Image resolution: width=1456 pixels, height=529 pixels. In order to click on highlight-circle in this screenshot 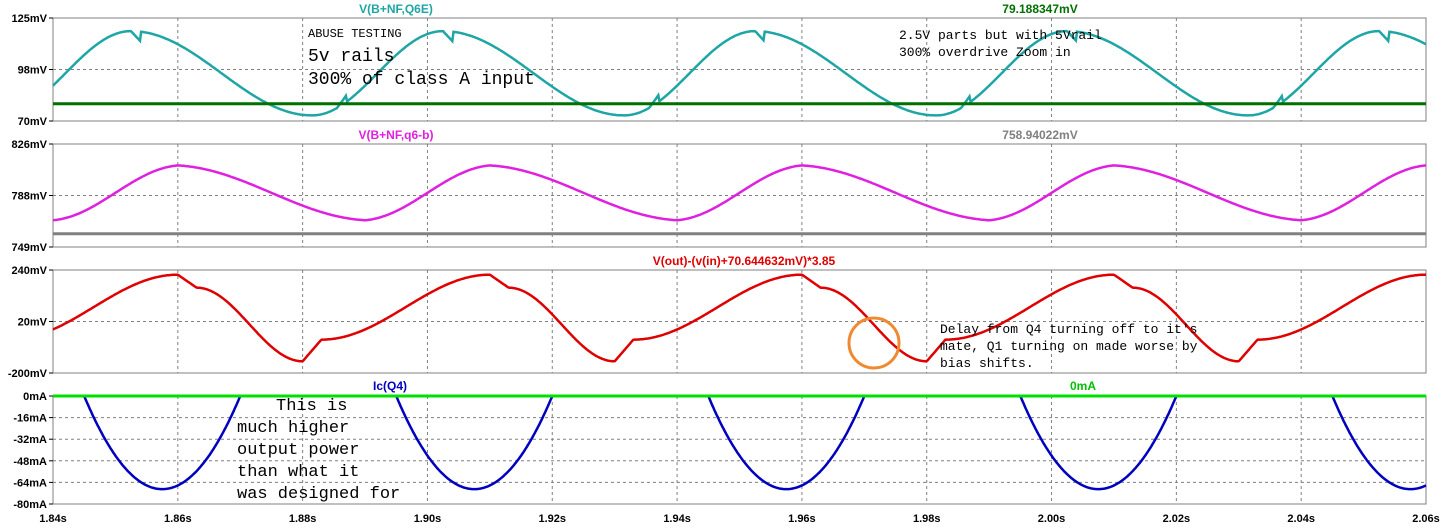, I will do `click(874, 343)`.